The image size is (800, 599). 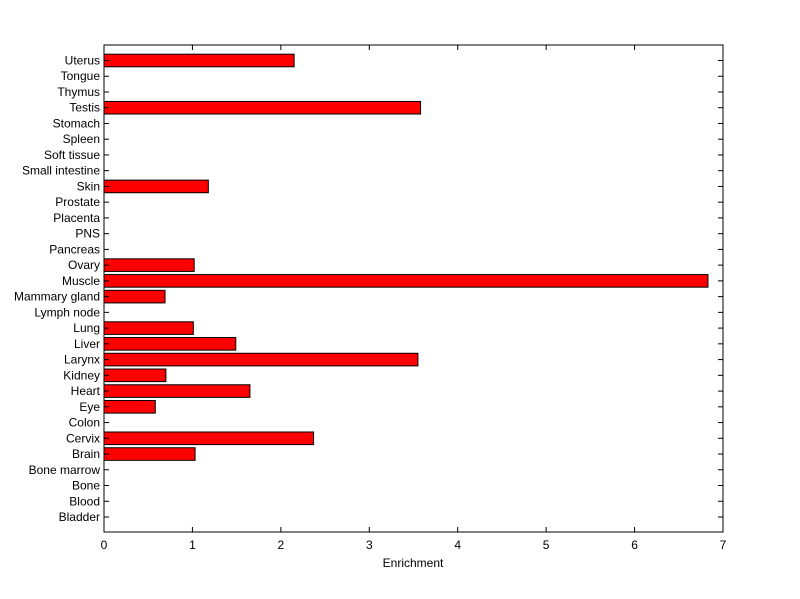 What do you see at coordinates (72, 155) in the screenshot?
I see `y-tick-label-soft-tissue: Soft tissue` at bounding box center [72, 155].